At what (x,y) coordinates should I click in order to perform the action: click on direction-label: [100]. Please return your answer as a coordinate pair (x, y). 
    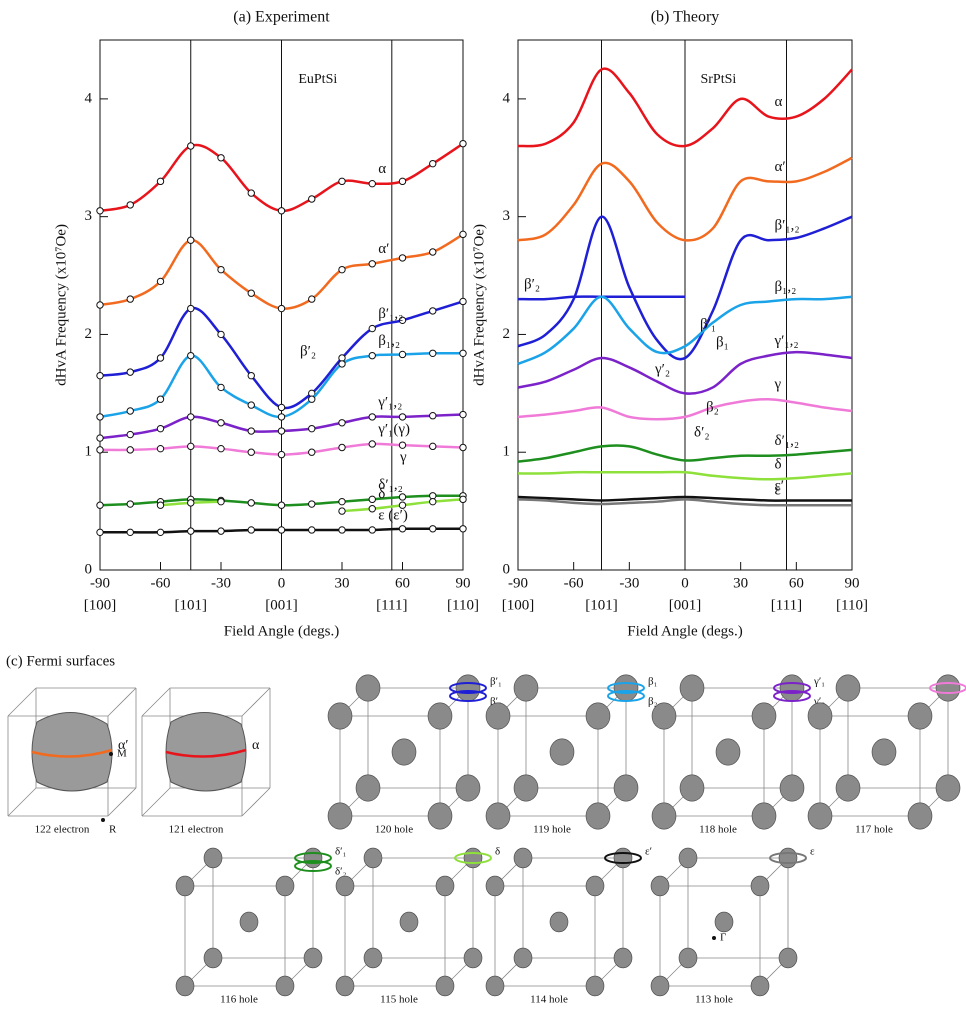
    Looking at the image, I should click on (100, 605).